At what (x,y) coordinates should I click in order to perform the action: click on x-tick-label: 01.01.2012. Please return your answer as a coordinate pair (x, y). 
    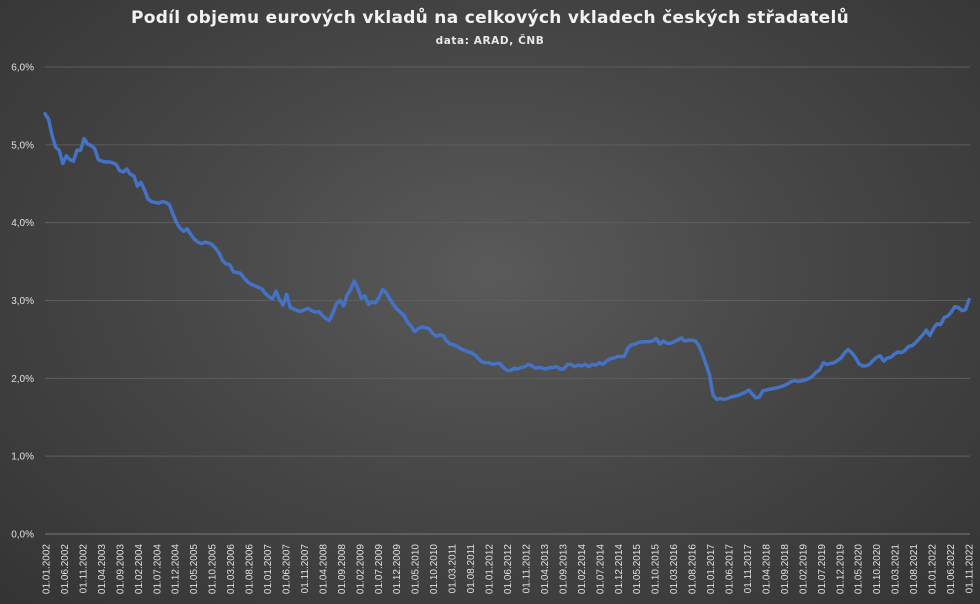
    Looking at the image, I should click on (490, 569).